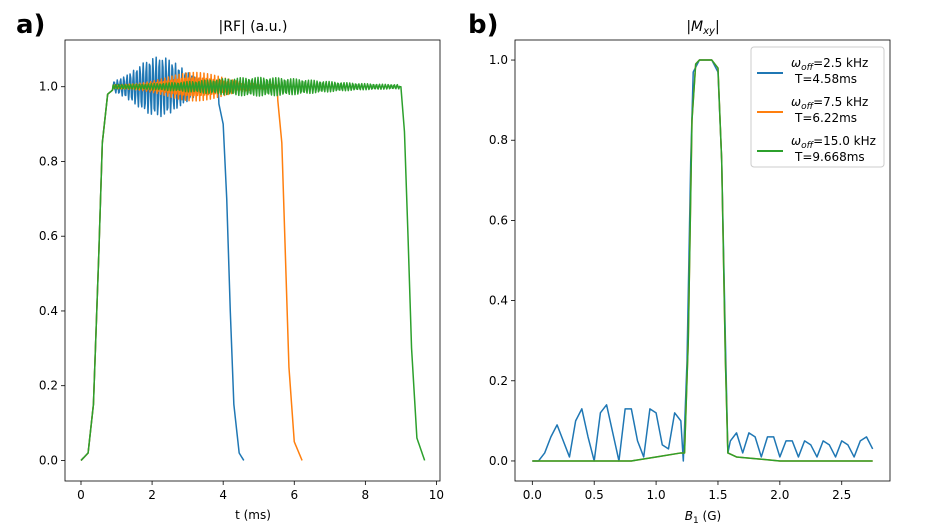 The image size is (936, 532). What do you see at coordinates (152, 495) in the screenshot?
I see `x-tick-label: 2` at bounding box center [152, 495].